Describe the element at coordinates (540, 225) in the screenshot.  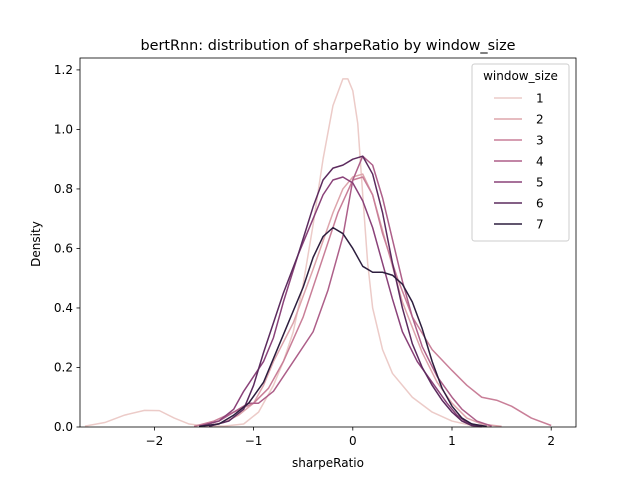
I see `legend-label-7: 7` at that location.